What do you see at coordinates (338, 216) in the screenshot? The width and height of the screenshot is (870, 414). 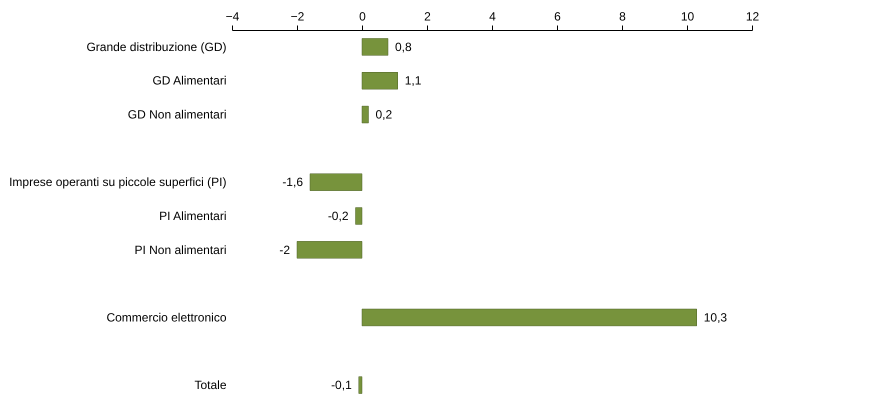 I see `data-label: -0,2` at bounding box center [338, 216].